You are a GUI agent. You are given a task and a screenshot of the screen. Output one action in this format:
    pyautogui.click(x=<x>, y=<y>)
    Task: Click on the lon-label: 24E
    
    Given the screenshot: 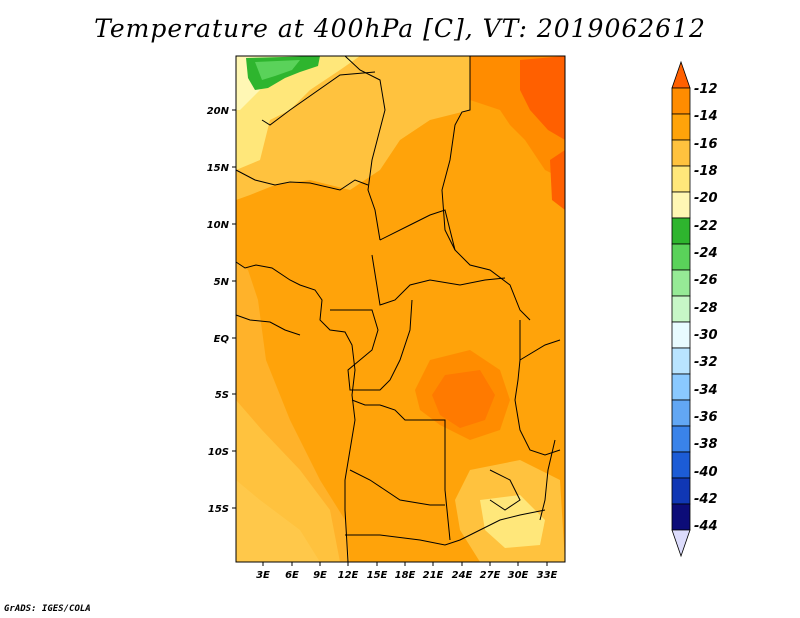 What is the action you would take?
    pyautogui.click(x=462, y=575)
    